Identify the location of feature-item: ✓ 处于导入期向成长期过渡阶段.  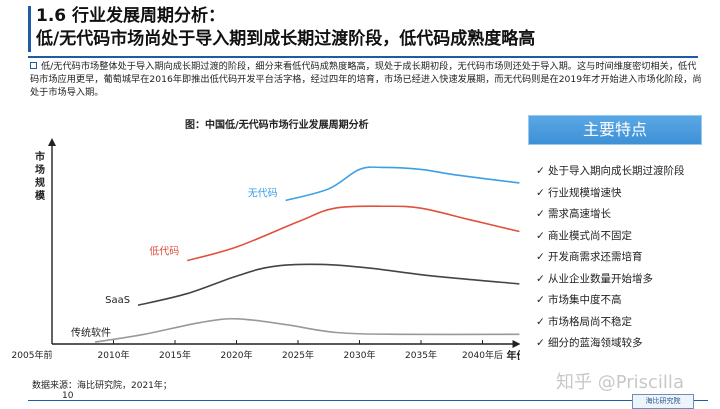
(610, 170).